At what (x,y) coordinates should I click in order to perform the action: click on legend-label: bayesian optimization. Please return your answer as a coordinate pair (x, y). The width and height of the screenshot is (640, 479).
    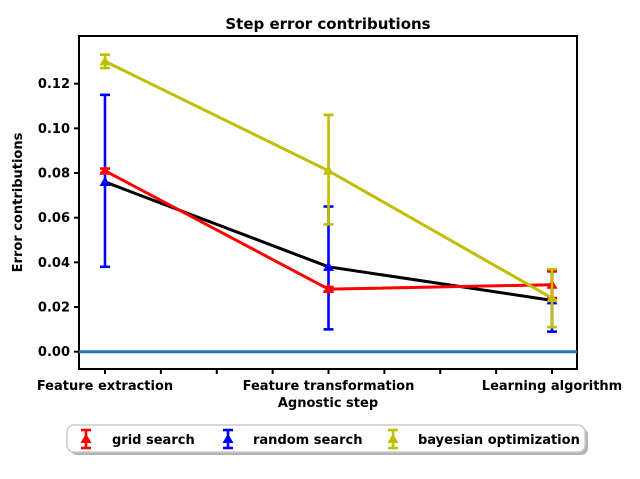
    Looking at the image, I should click on (499, 440).